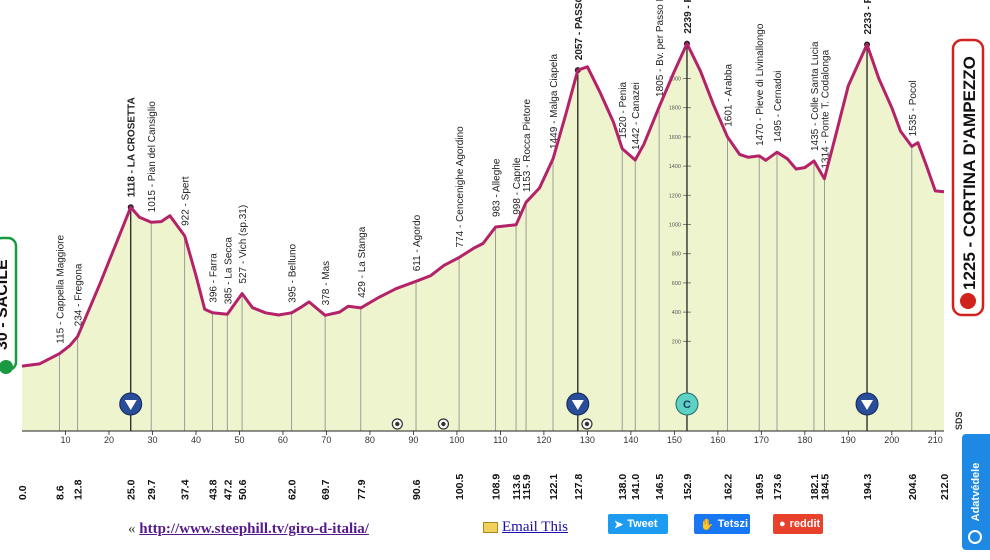 The width and height of the screenshot is (990, 560). I want to click on waypoint-label: 1442 - Canazei, so click(636, 116).